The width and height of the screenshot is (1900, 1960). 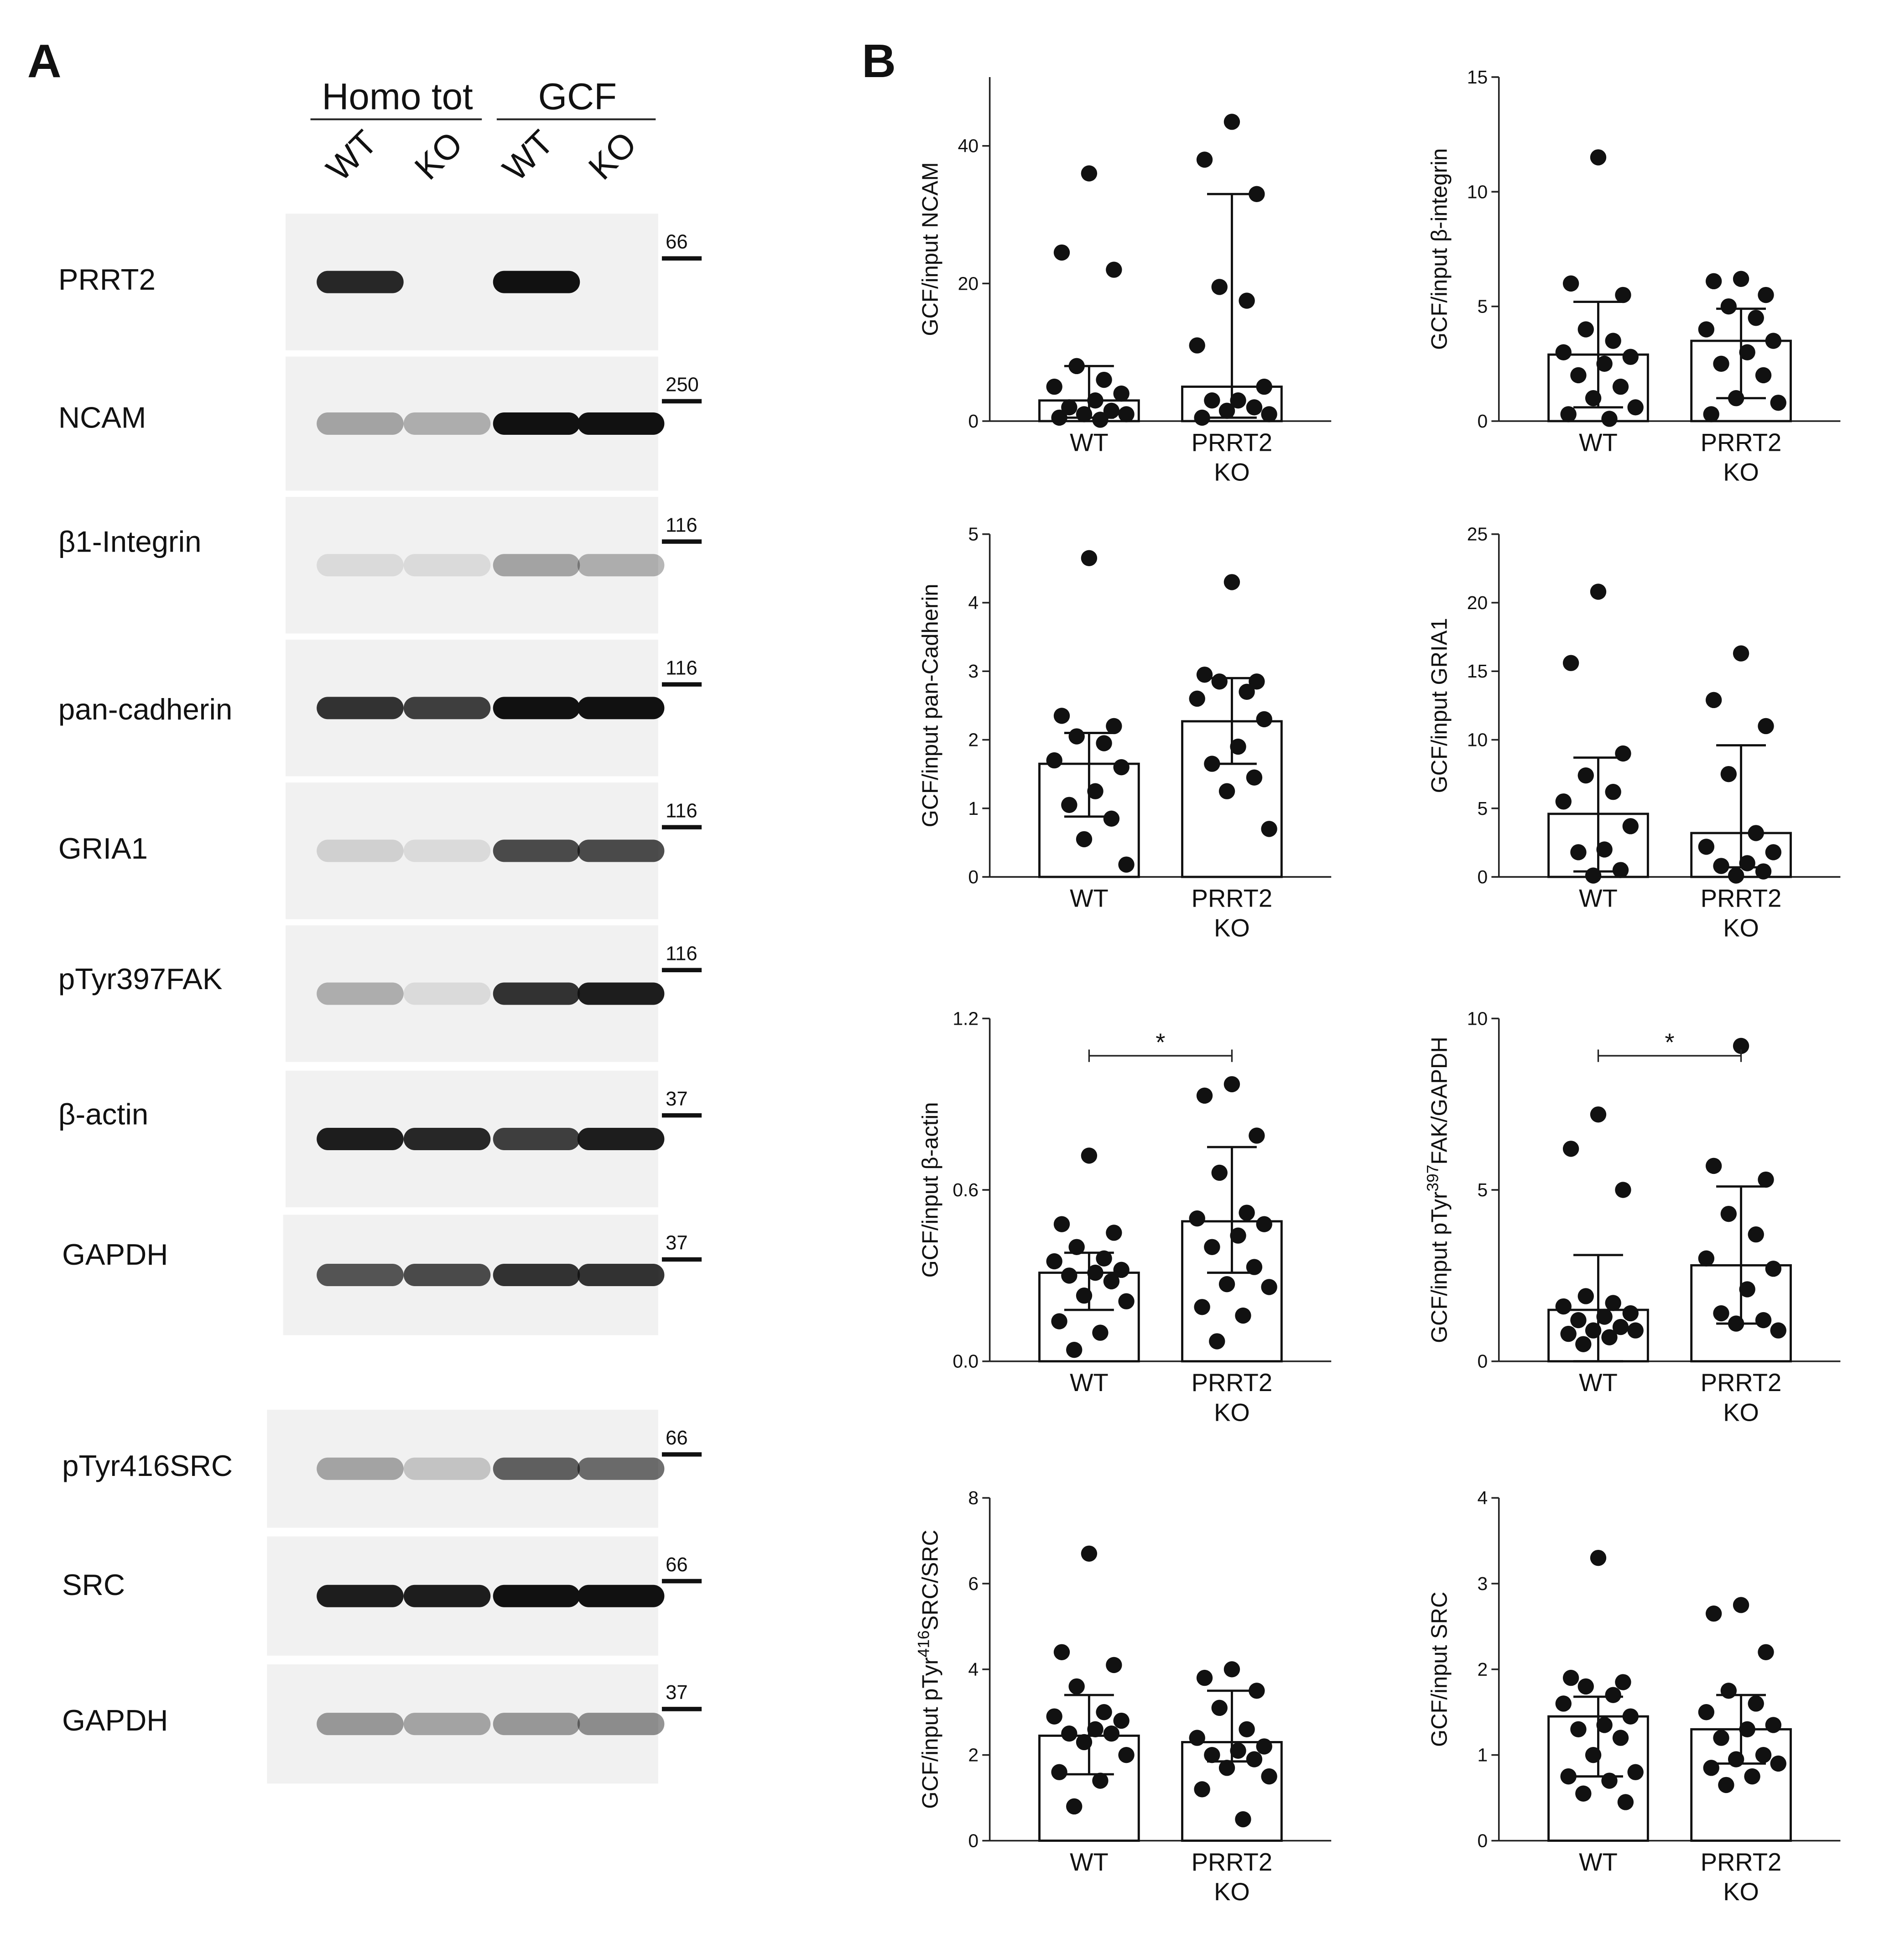 I want to click on y-tick-label: 1.2, so click(x=966, y=1019).